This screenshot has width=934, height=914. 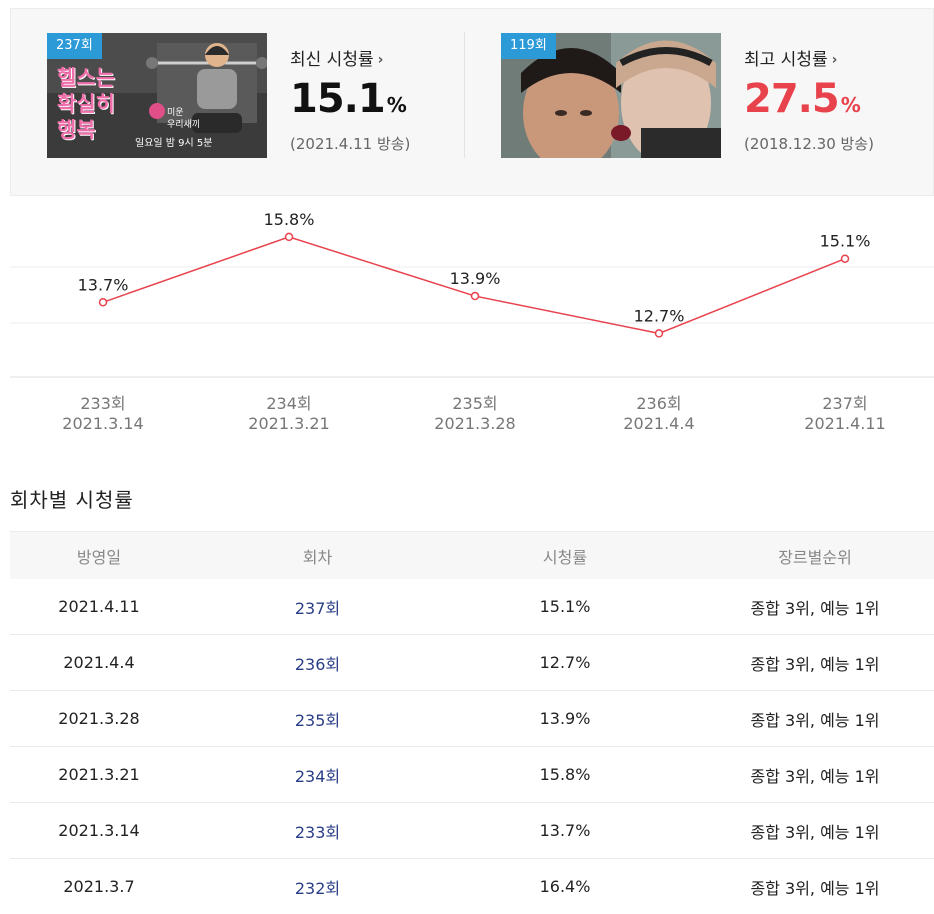 I want to click on cell-episode-link: 236회, so click(x=317, y=664).